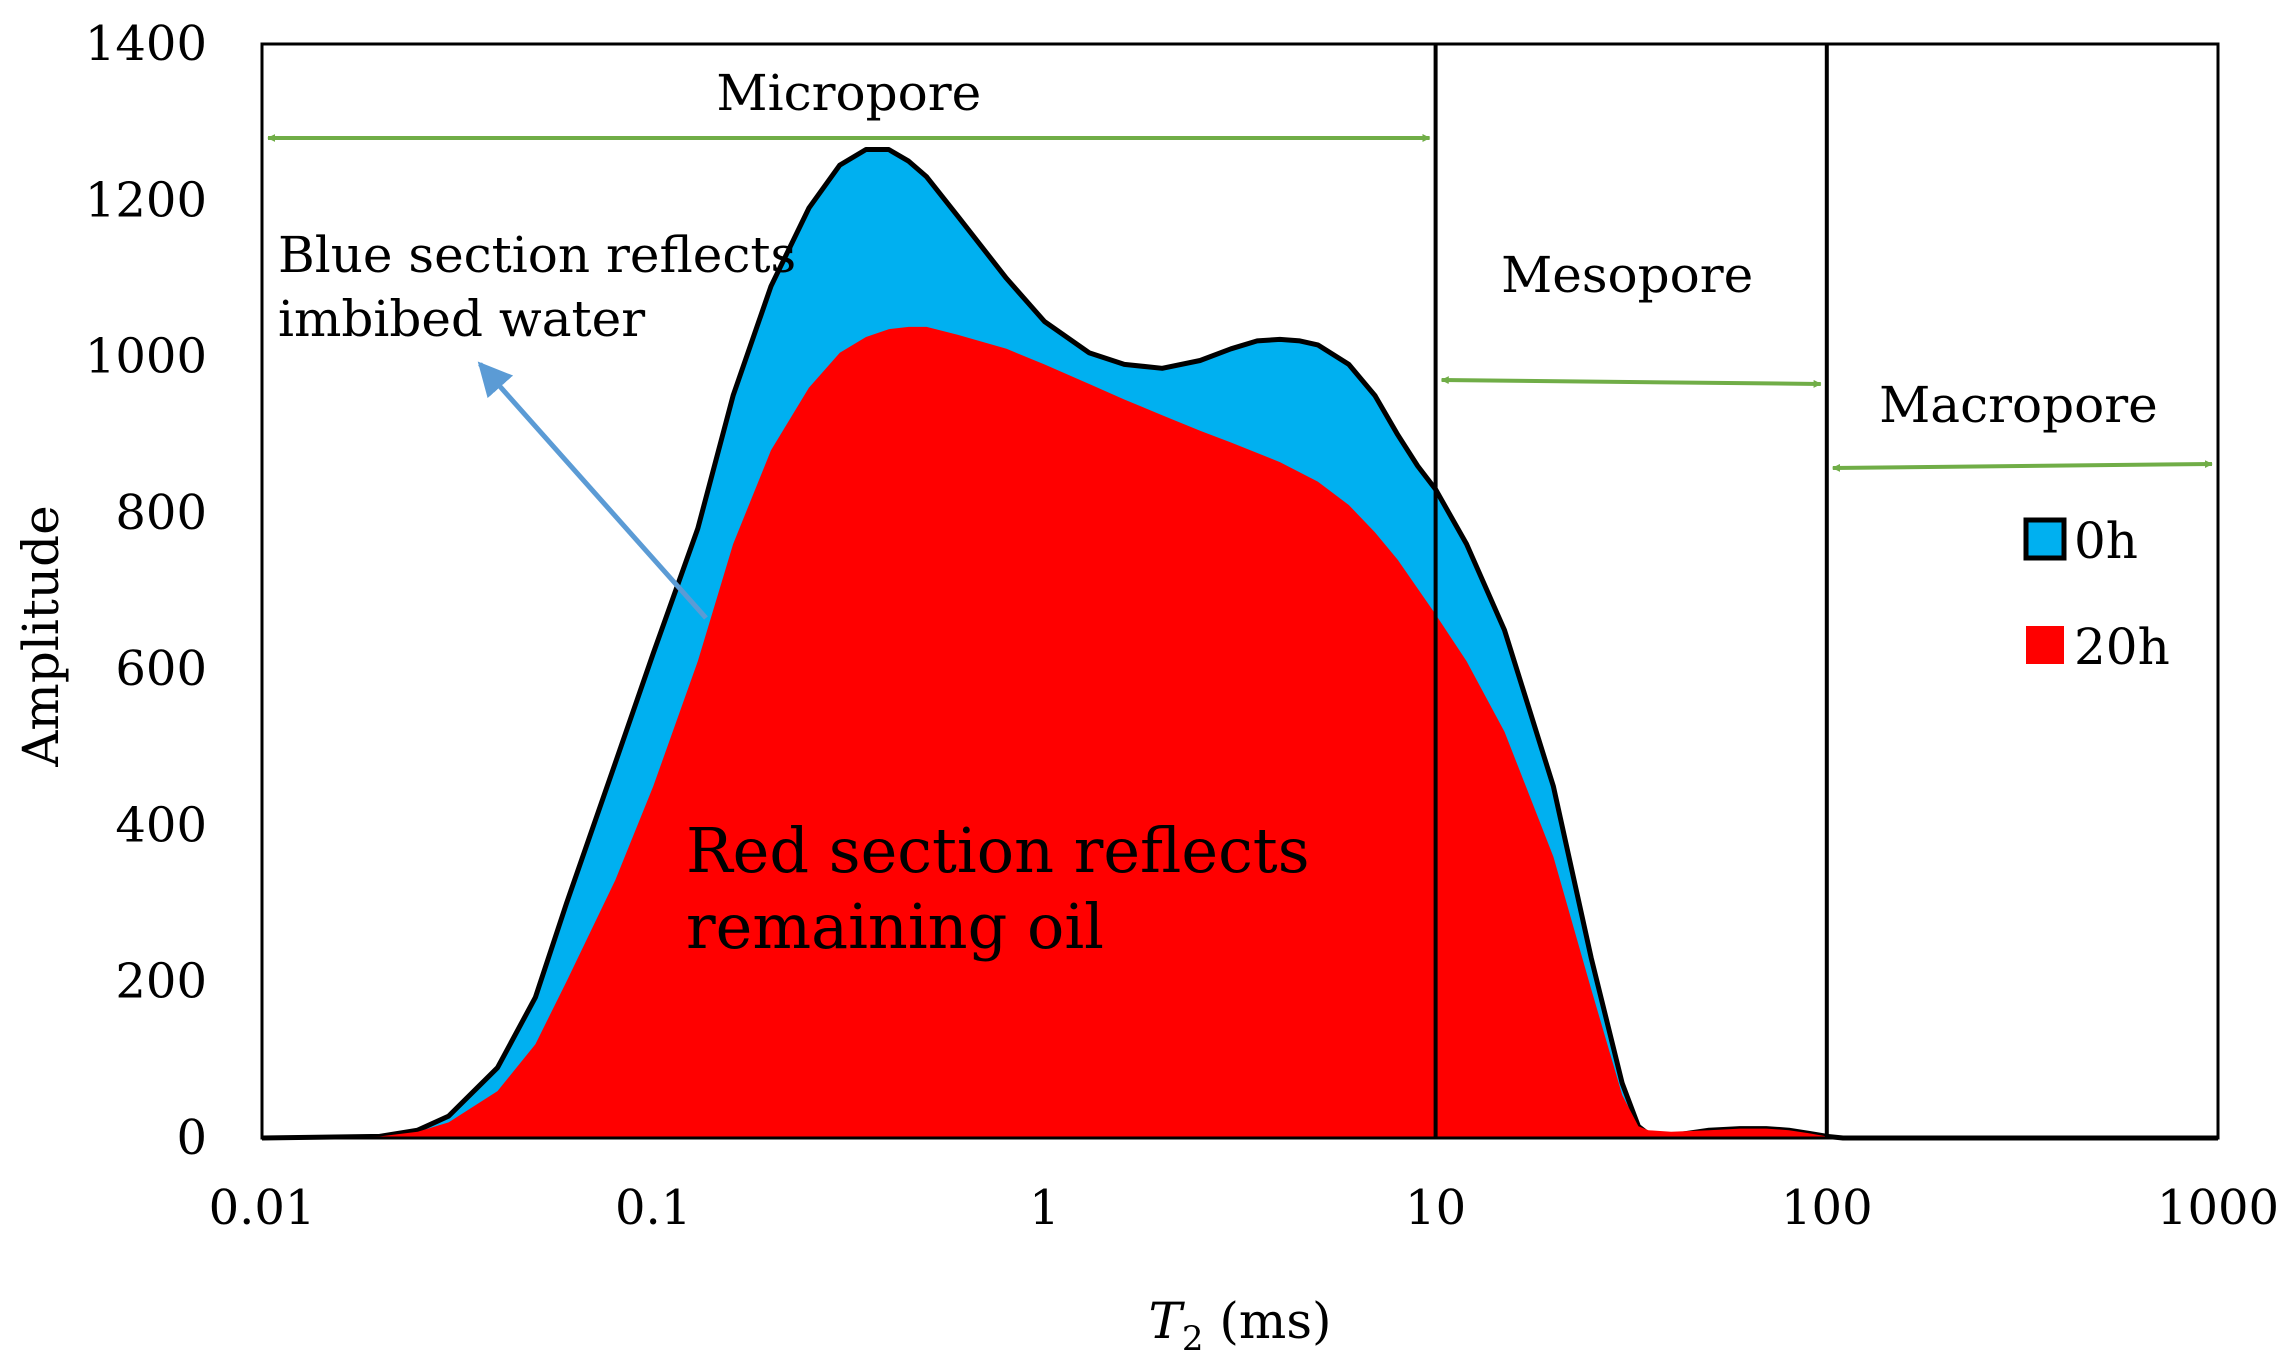  I want to click on legend-label-20h: 20h, so click(2122, 647).